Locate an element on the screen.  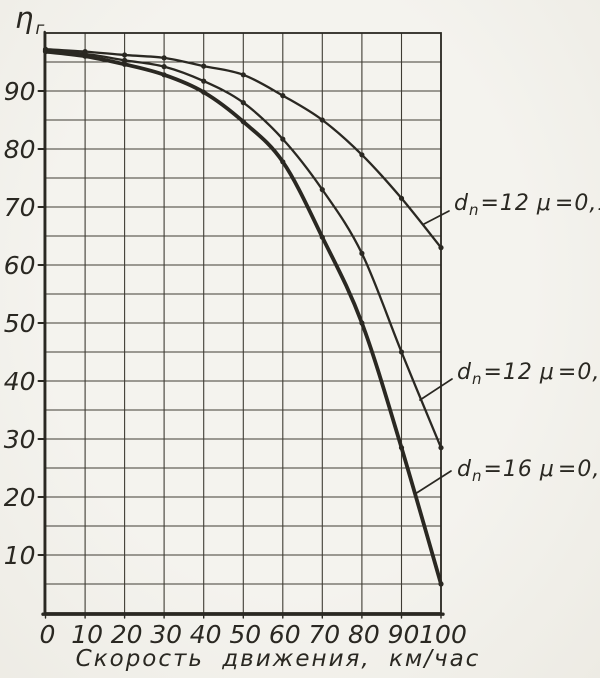
eta-symbol: η is located at coordinates (25, 18).